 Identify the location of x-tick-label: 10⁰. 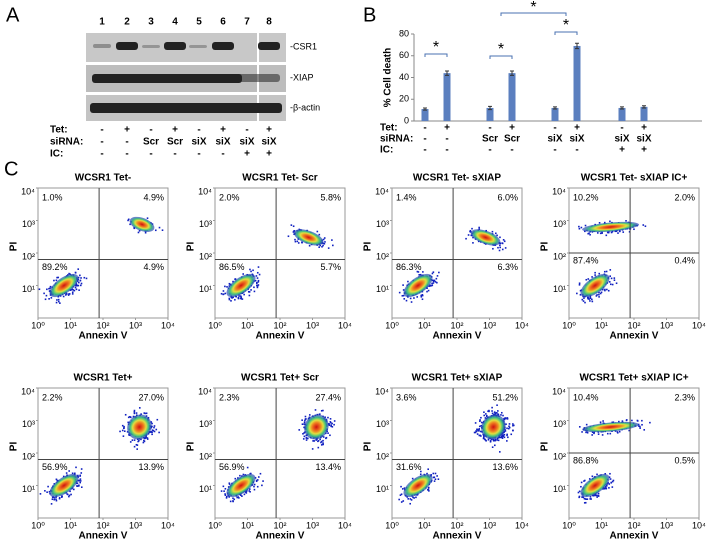
(569, 525).